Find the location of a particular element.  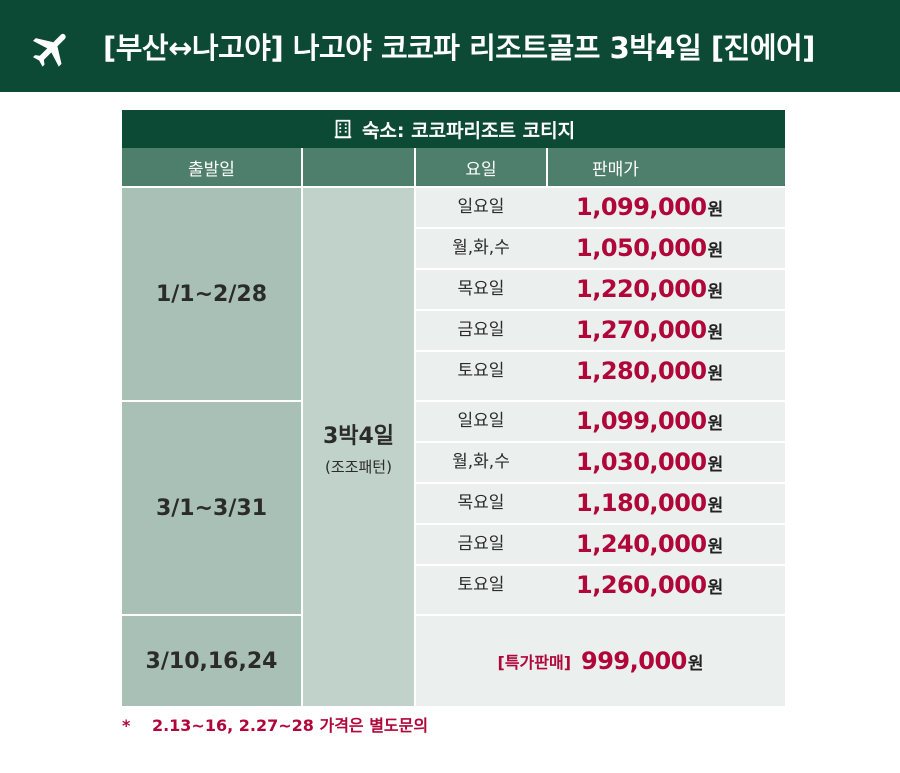

table-row: 금요일 1,240,000원 is located at coordinates (600, 544).